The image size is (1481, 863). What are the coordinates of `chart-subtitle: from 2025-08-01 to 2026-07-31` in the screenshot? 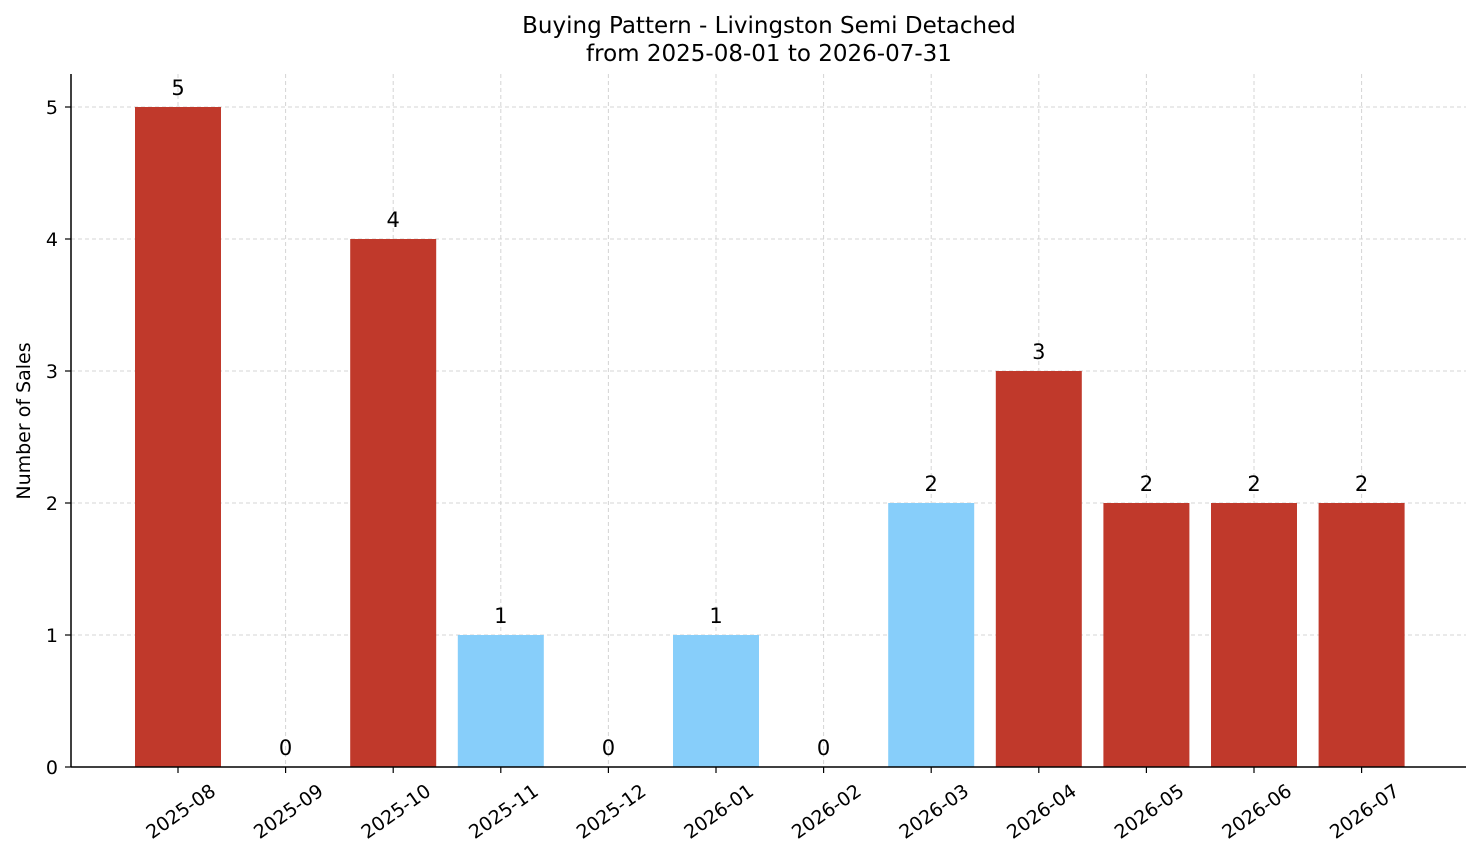 It's located at (769, 54).